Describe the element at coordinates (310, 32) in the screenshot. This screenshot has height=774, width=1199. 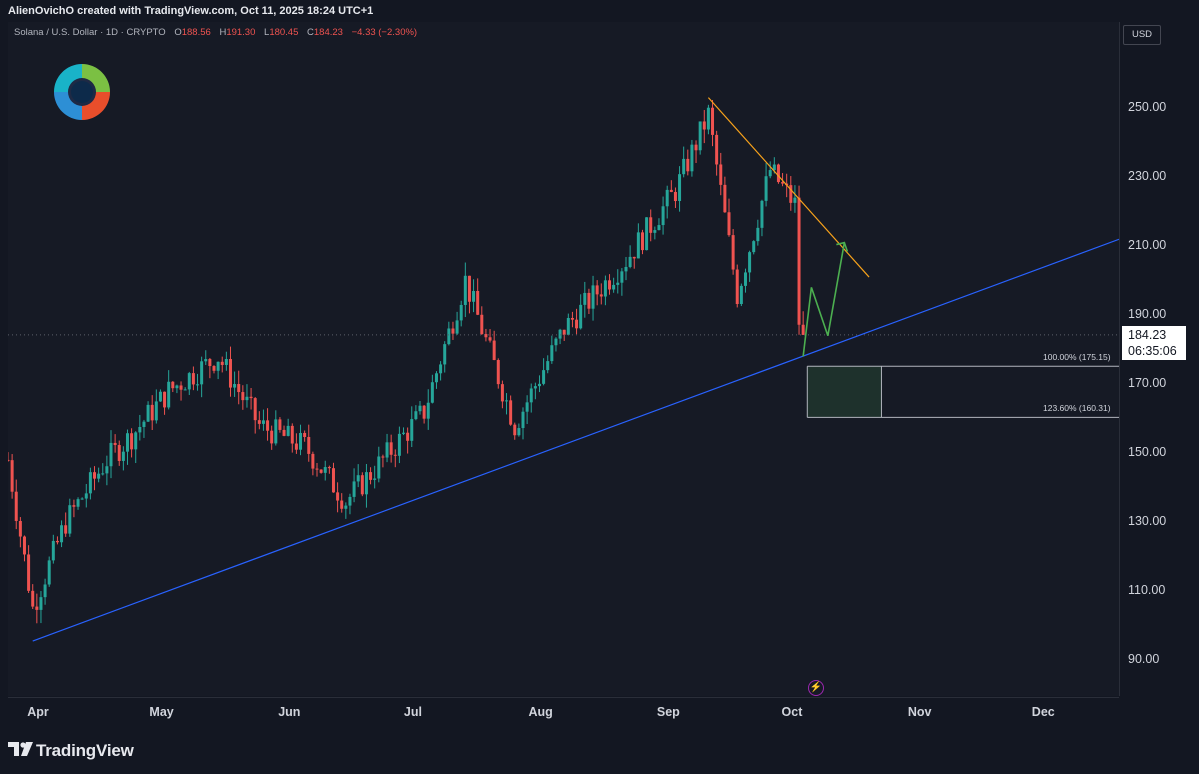
I see `close-label: C` at that location.